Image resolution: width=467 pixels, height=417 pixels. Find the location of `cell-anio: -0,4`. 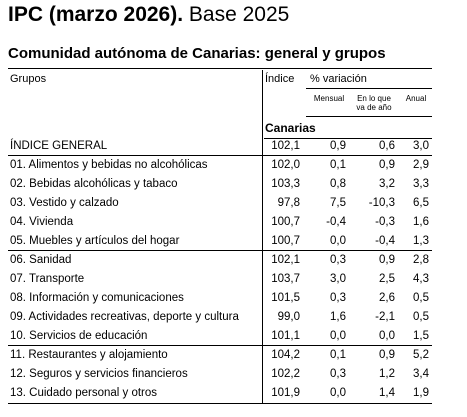

cell-anio: -0,4 is located at coordinates (385, 241).